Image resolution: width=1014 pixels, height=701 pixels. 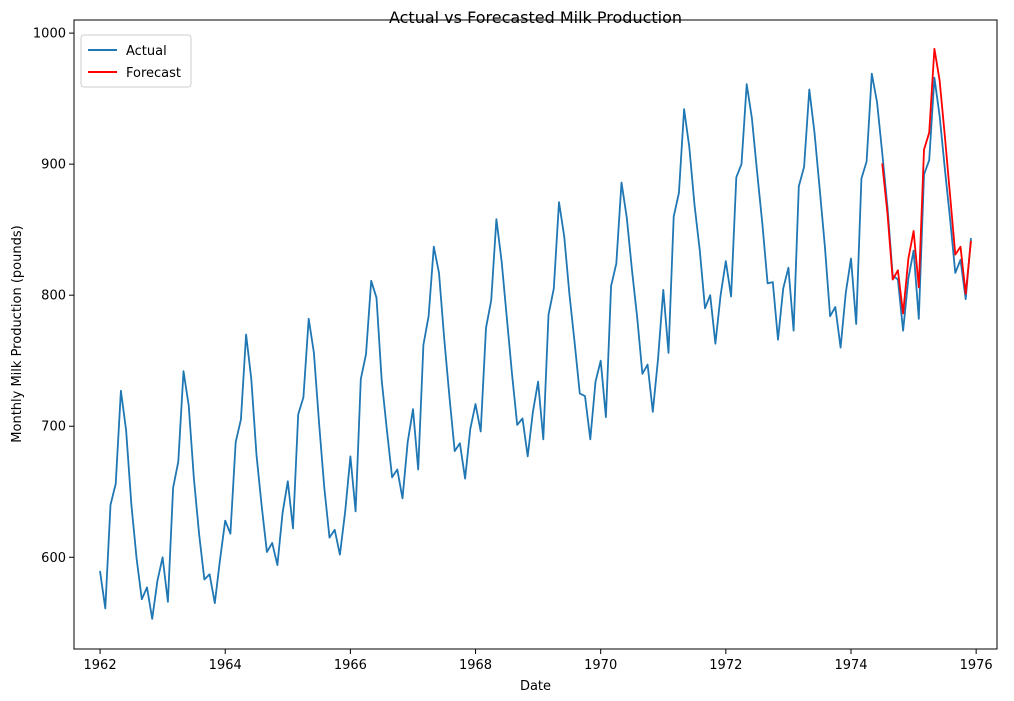 I want to click on y-axis-title: Monthly Milk Production (pounds), so click(x=17, y=333).